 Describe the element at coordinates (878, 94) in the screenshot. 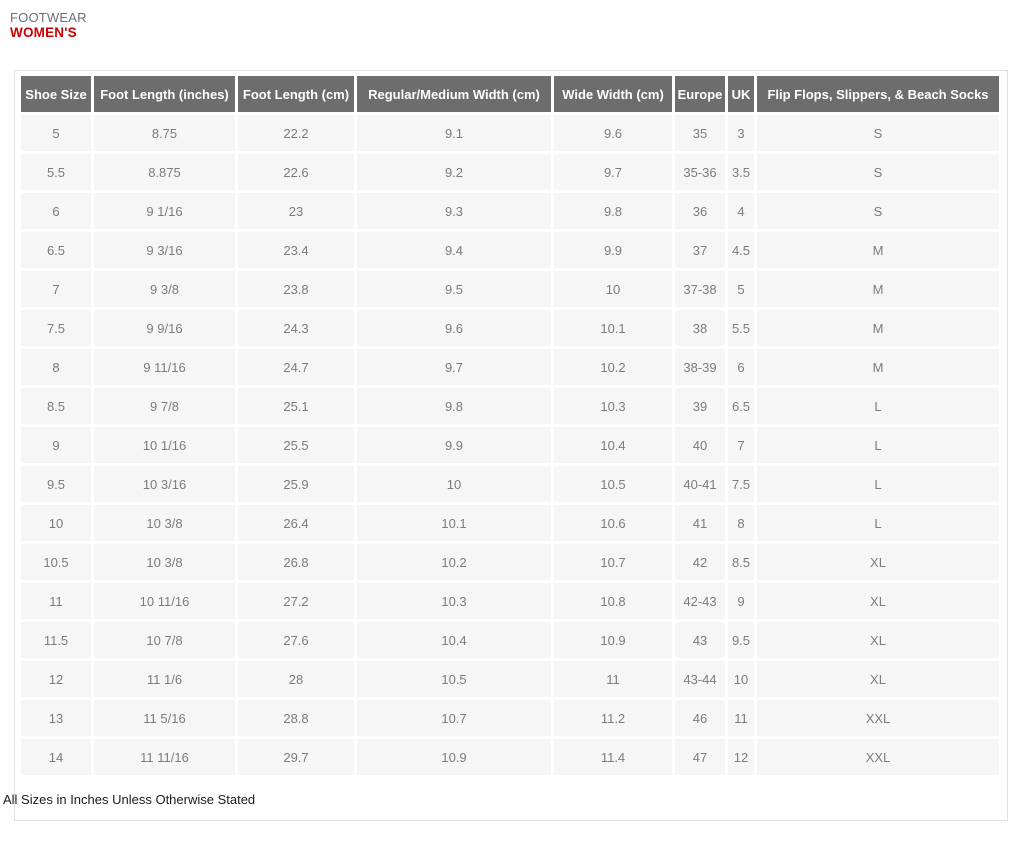

I see `column-header-7: Flip Flops, Slippers, & Beach Socks` at that location.